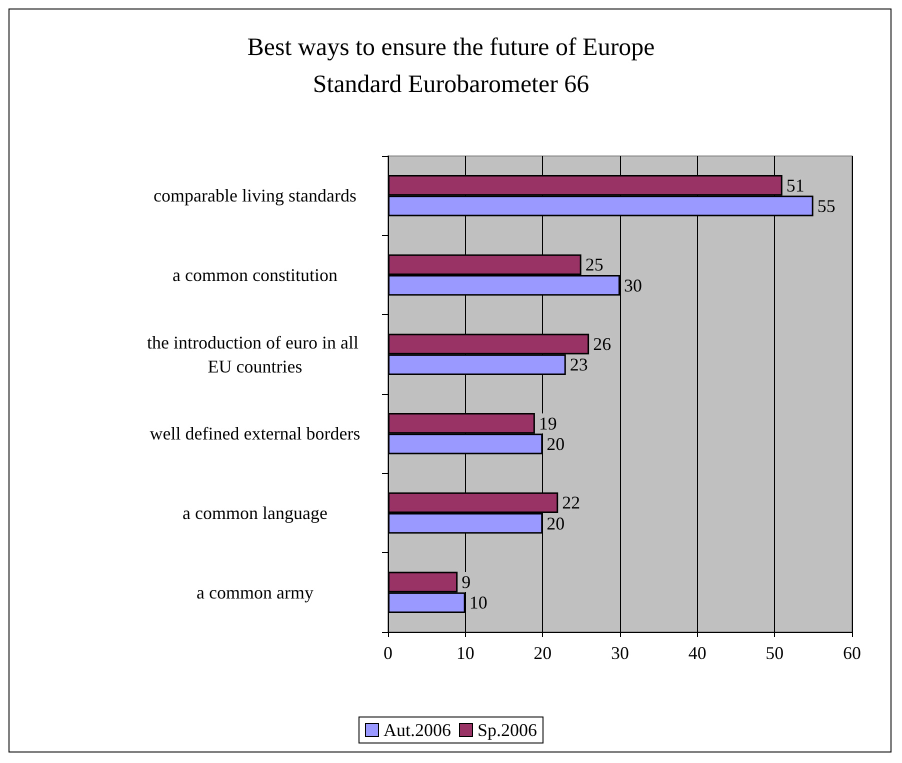 The height and width of the screenshot is (763, 902). What do you see at coordinates (602, 344) in the screenshot?
I see `data-label: 26` at bounding box center [602, 344].